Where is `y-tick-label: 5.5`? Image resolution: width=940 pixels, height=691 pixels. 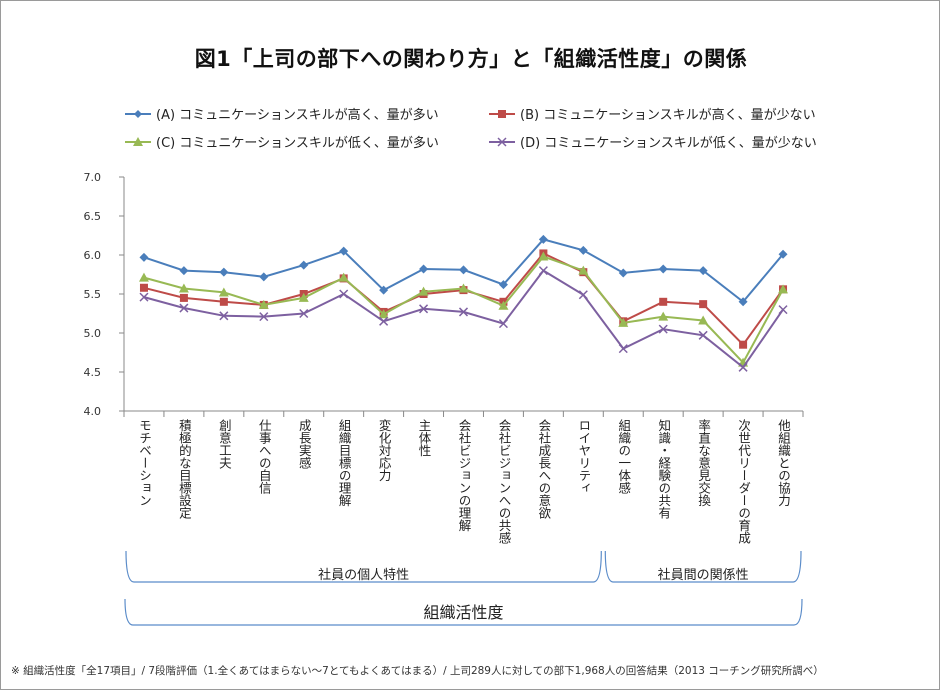 y-tick-label: 5.5 is located at coordinates (93, 294).